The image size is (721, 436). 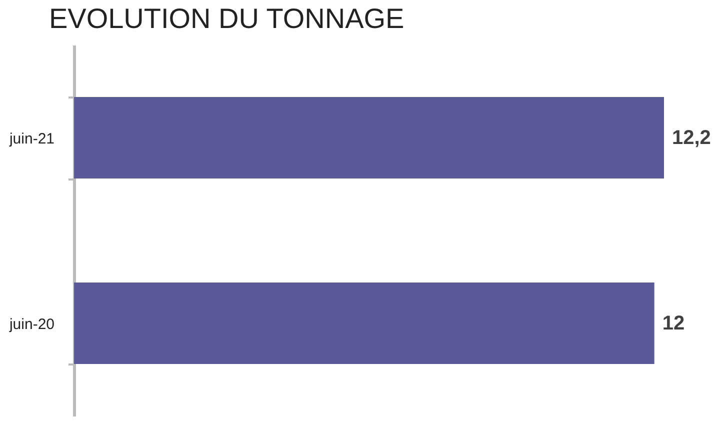 What do you see at coordinates (31, 324) in the screenshot?
I see `y-tick-label: juin-20` at bounding box center [31, 324].